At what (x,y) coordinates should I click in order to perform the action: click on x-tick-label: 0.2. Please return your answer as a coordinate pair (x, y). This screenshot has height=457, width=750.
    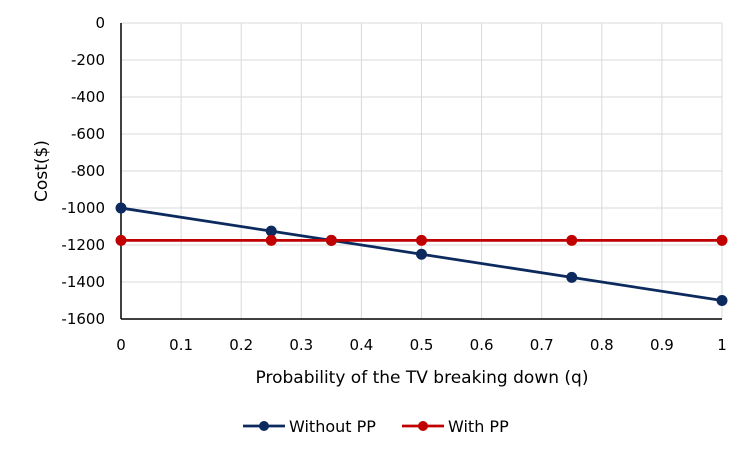
    Looking at the image, I should click on (241, 345).